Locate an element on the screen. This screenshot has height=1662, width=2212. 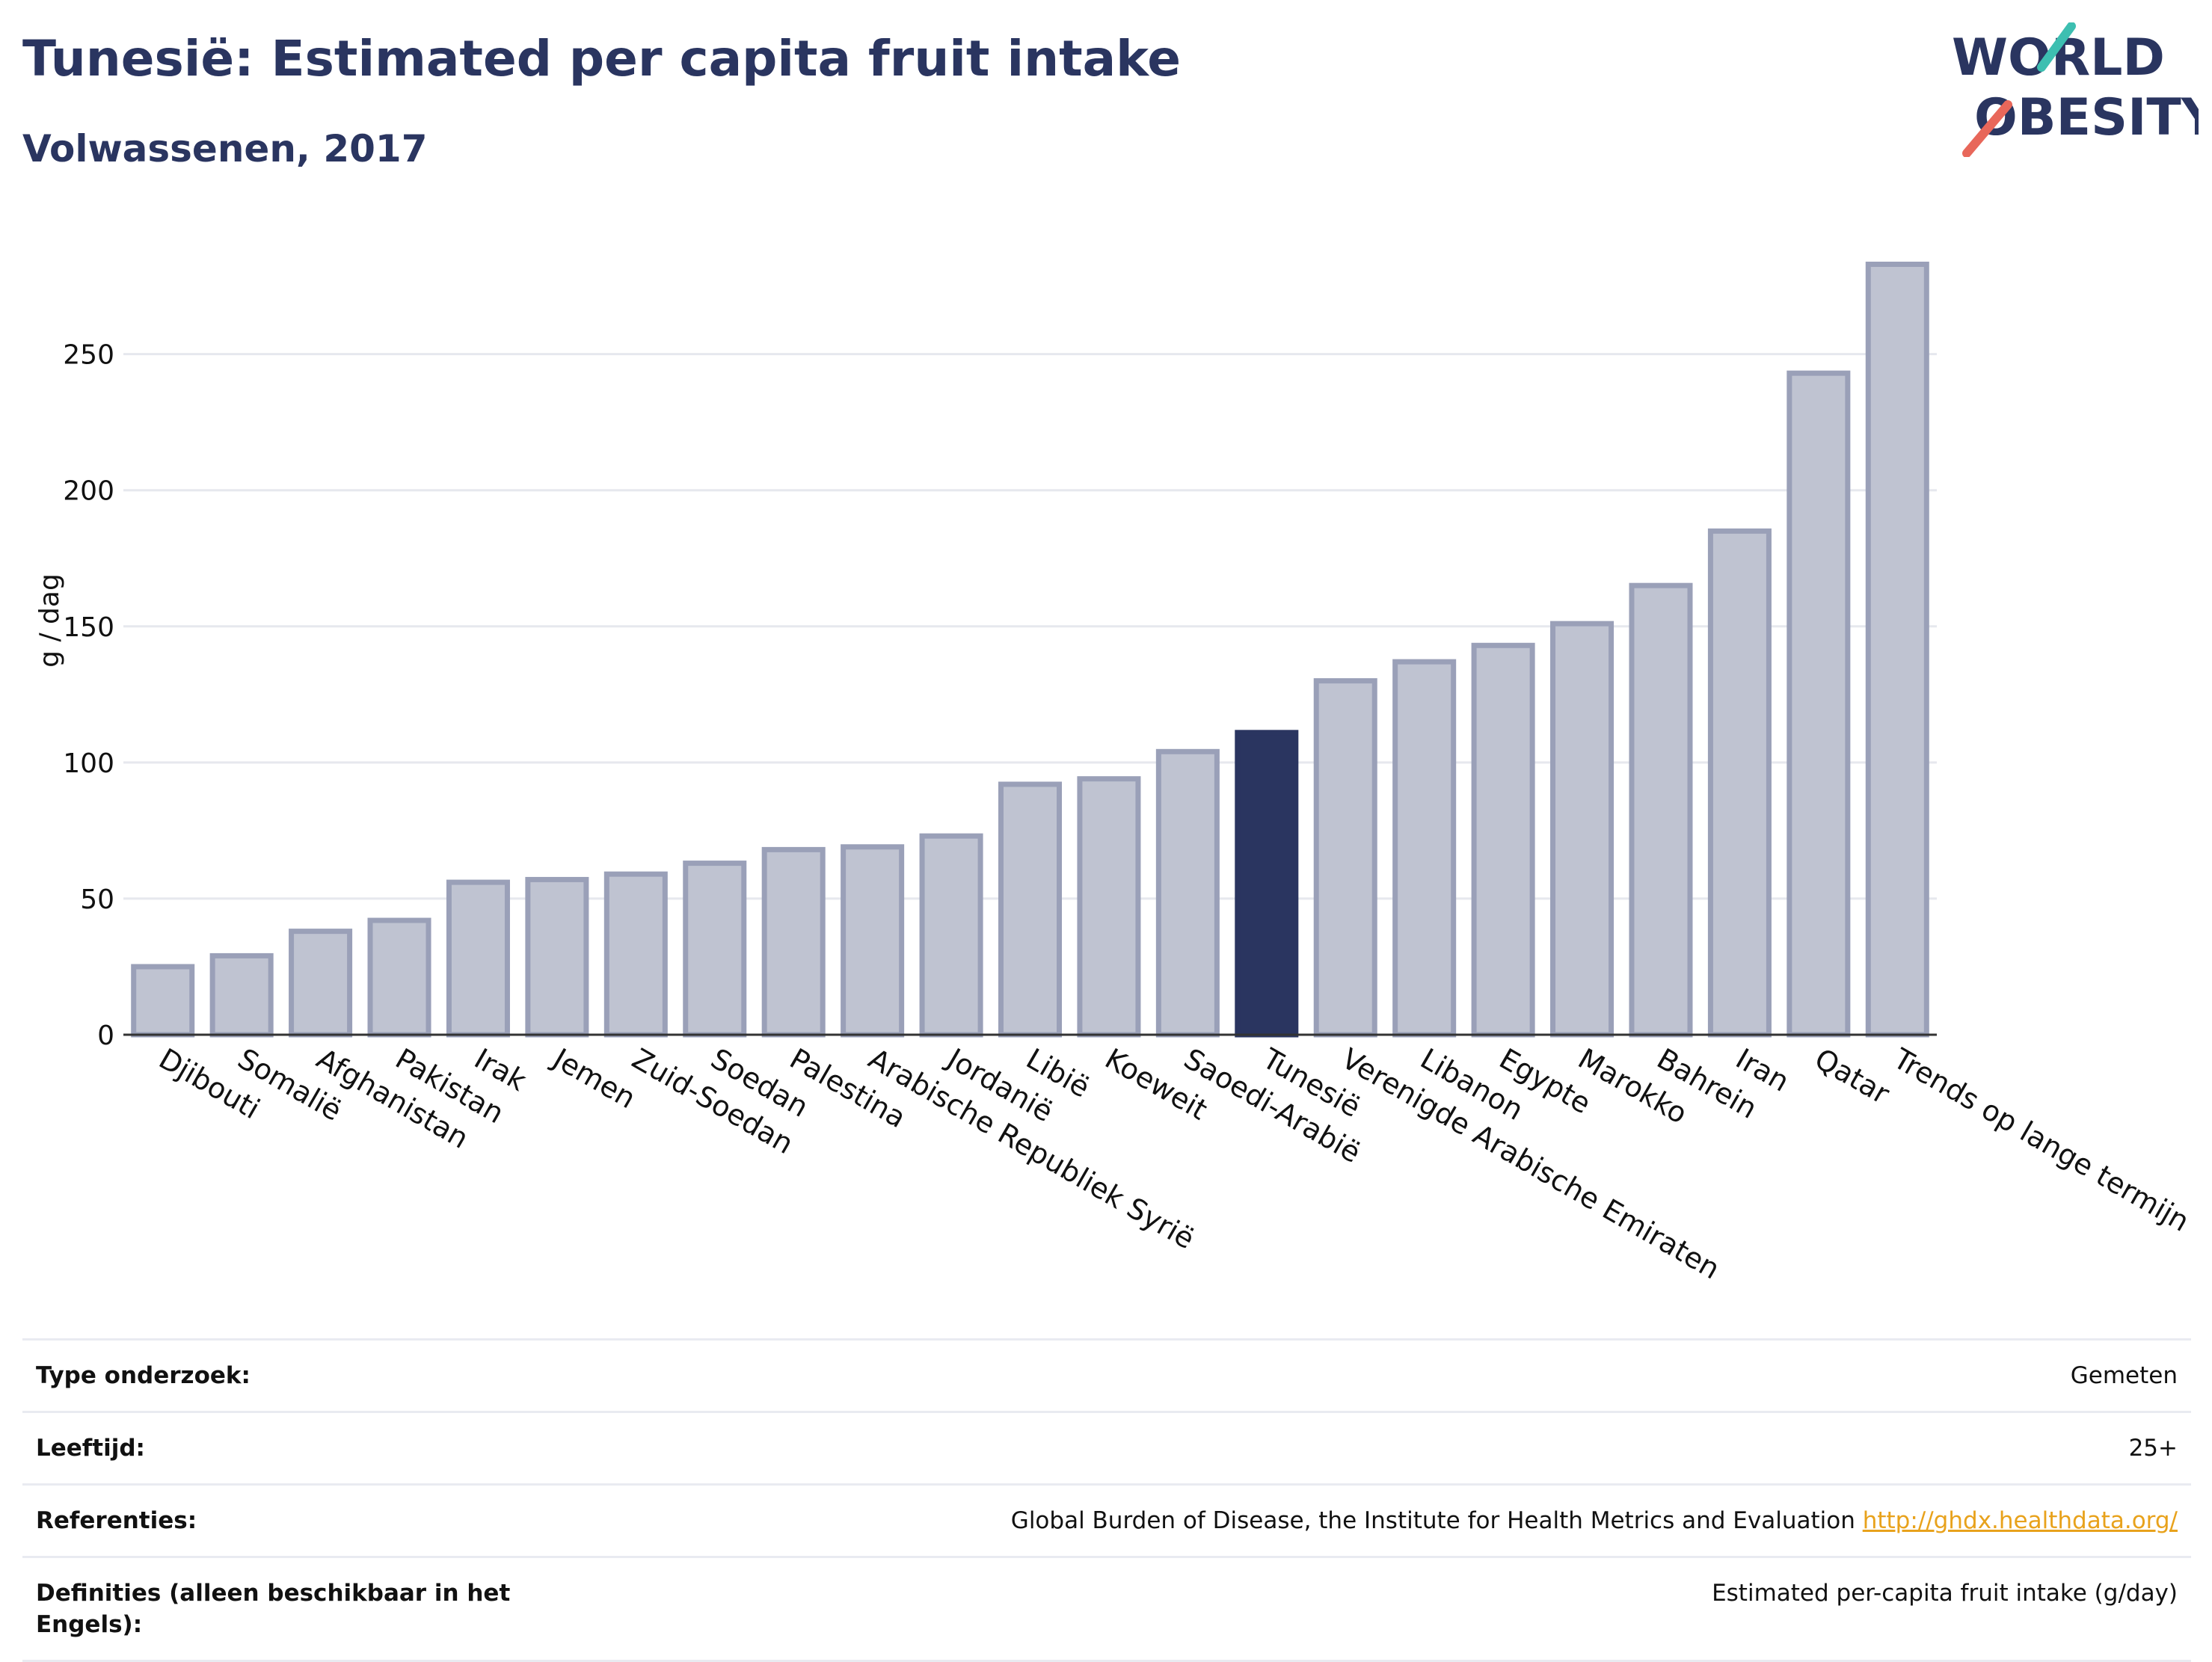
bar-tunesi- is located at coordinates (1267, 884).